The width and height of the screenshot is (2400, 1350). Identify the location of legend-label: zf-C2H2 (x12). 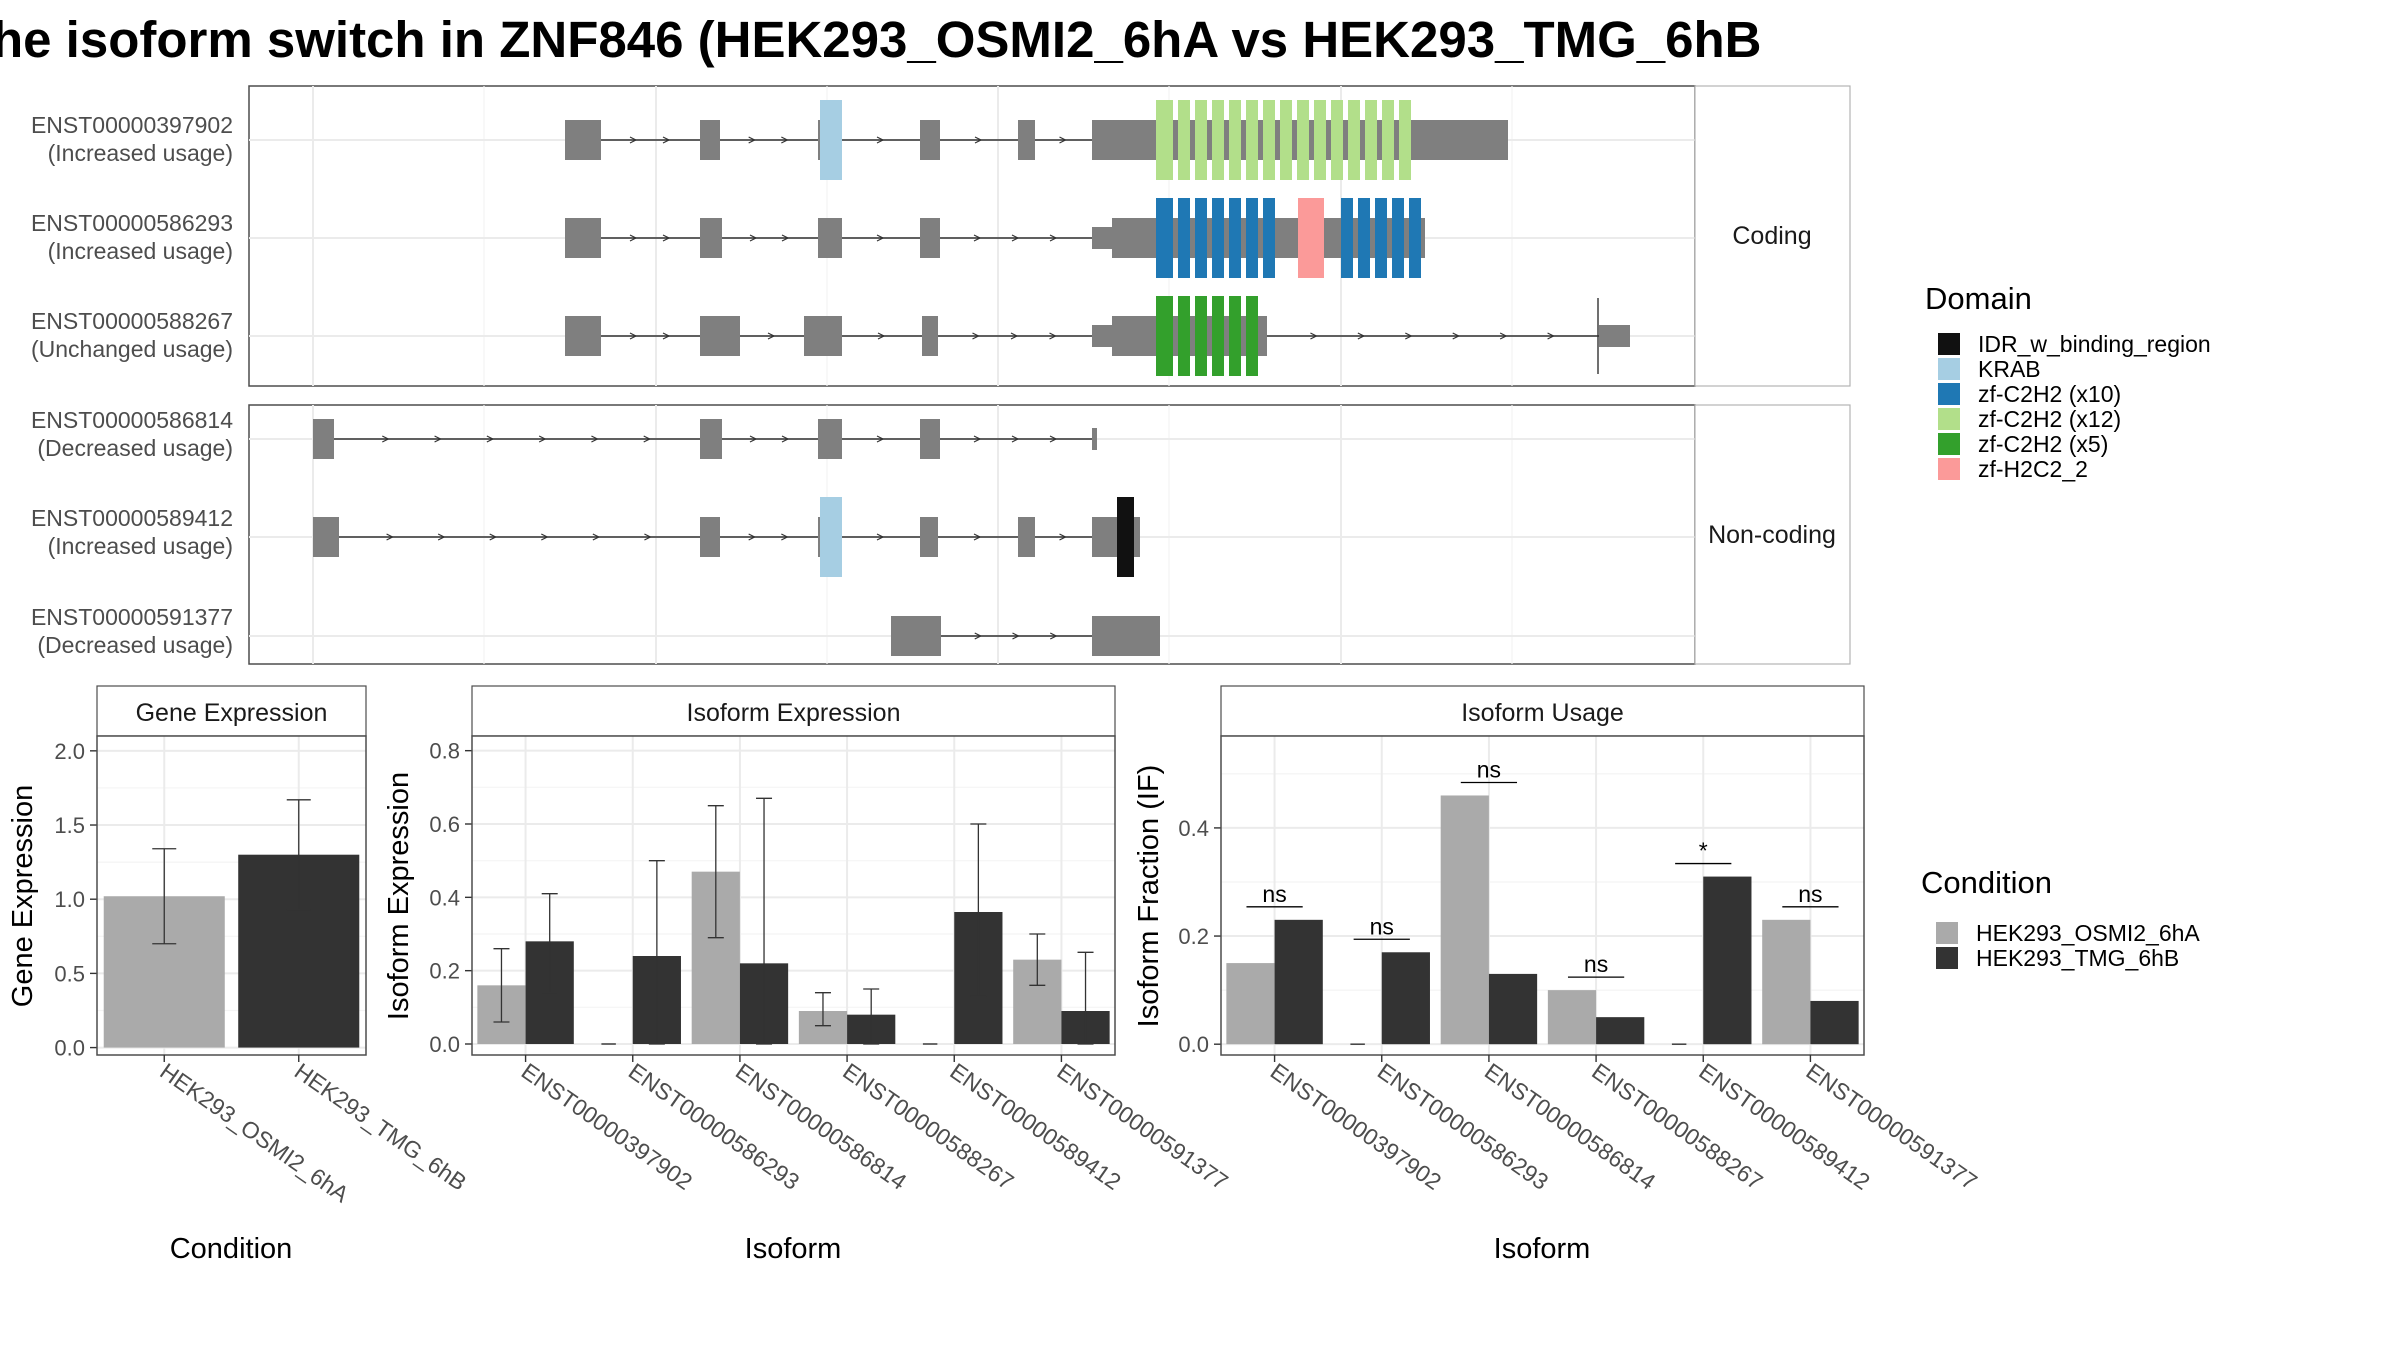
(2049, 419).